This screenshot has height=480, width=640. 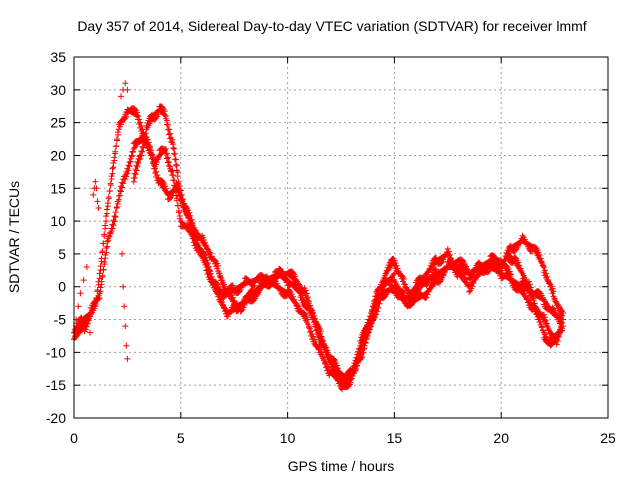 What do you see at coordinates (14, 237) in the screenshot?
I see `y-axis-label: SDTVAR / TECUs` at bounding box center [14, 237].